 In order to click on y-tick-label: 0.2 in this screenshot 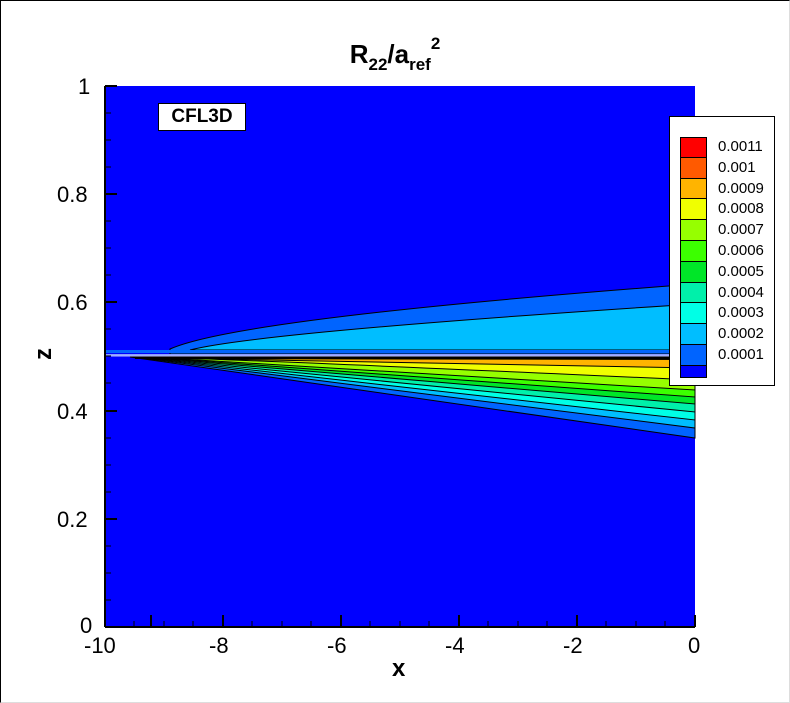, I will do `click(72, 519)`.